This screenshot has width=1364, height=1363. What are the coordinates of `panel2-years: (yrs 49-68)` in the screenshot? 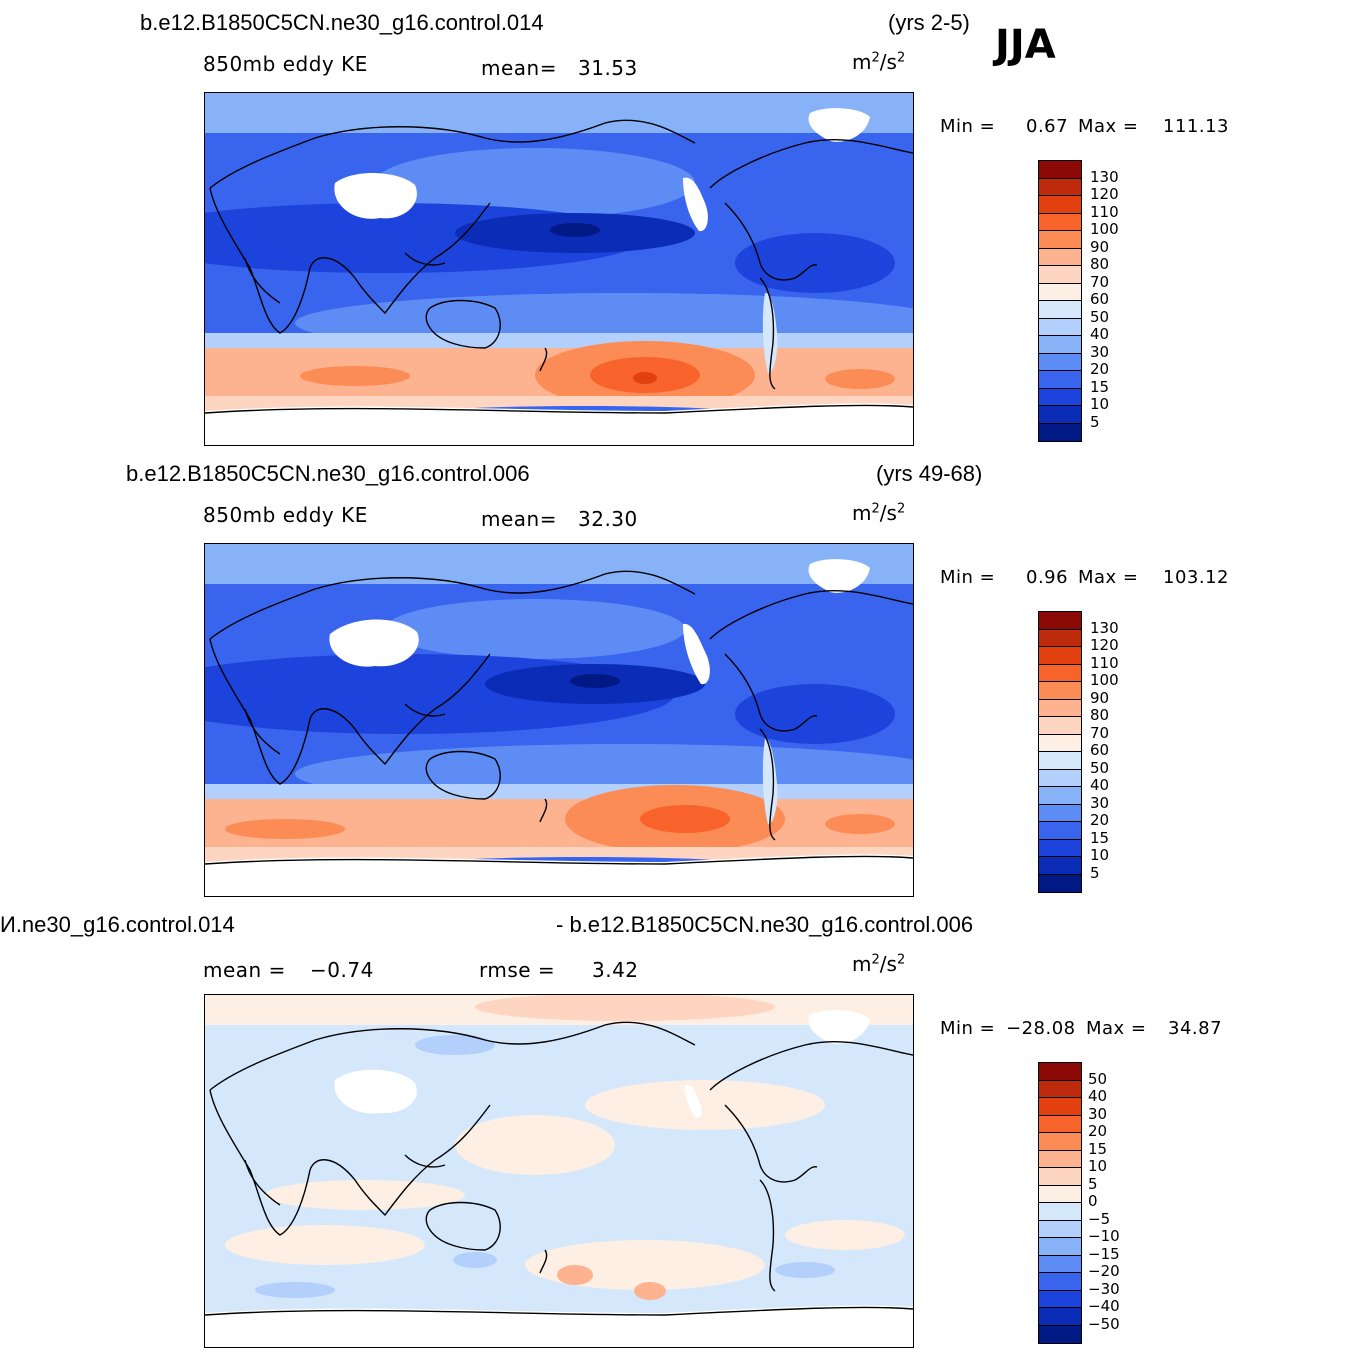 It's located at (929, 473).